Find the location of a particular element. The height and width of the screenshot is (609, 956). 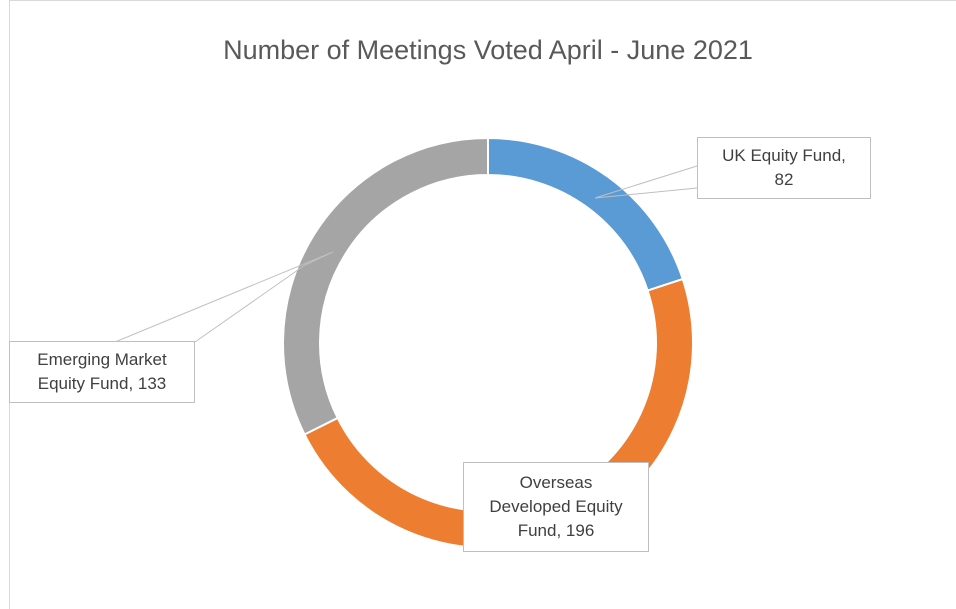

data-label: Emerging Market Equity Fund, 133 is located at coordinates (102, 372).